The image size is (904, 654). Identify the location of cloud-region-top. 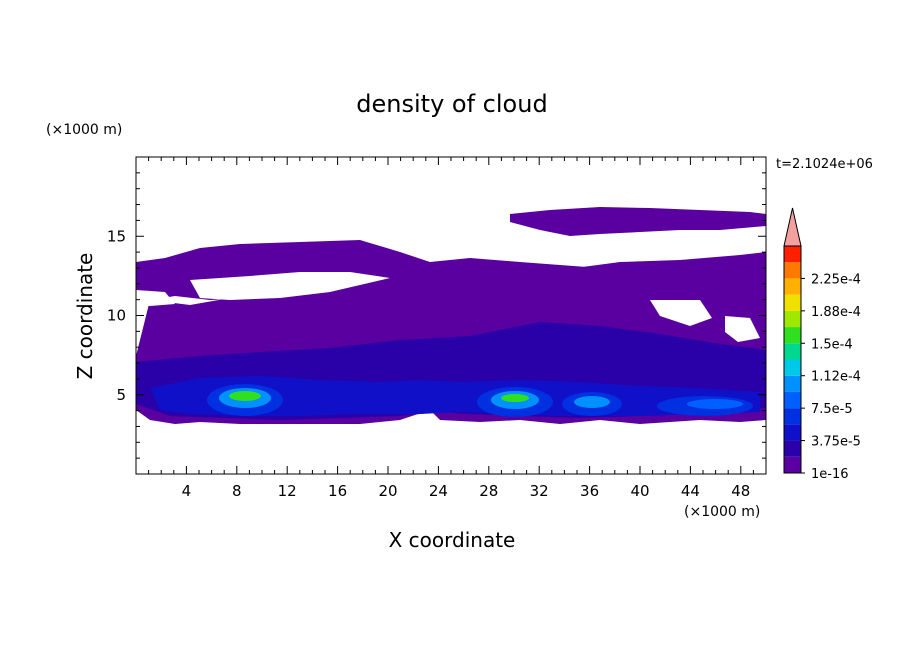
(638, 221).